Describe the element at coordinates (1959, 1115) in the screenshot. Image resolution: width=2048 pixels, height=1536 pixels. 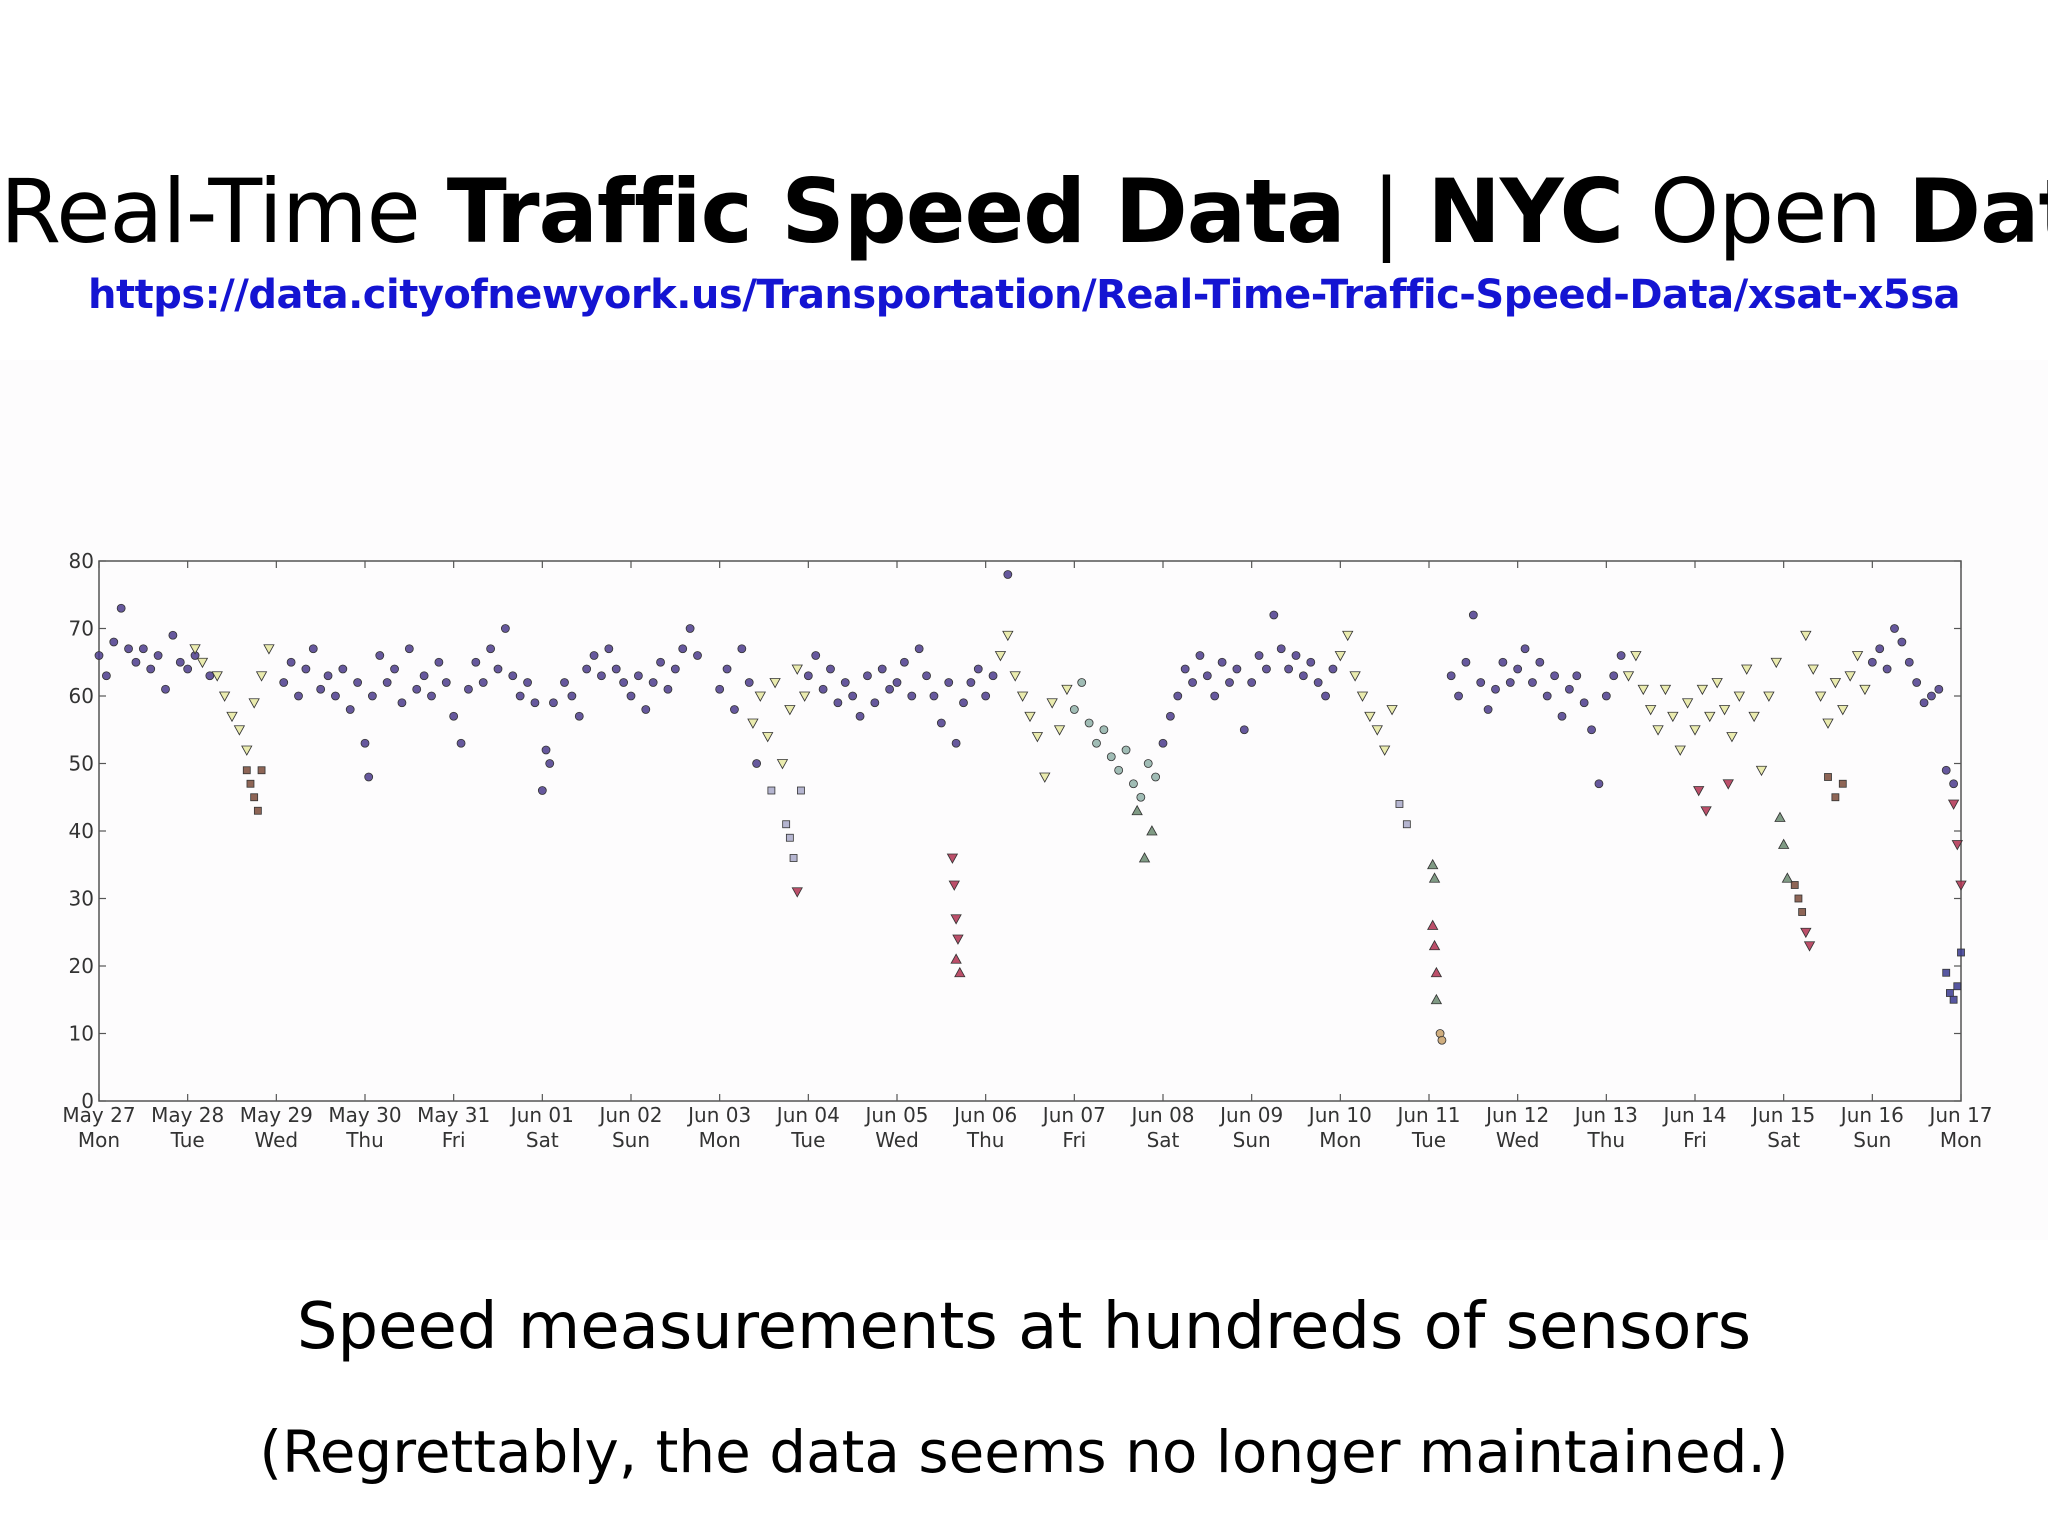
I see `x-tick-label-date: Jun 17` at that location.